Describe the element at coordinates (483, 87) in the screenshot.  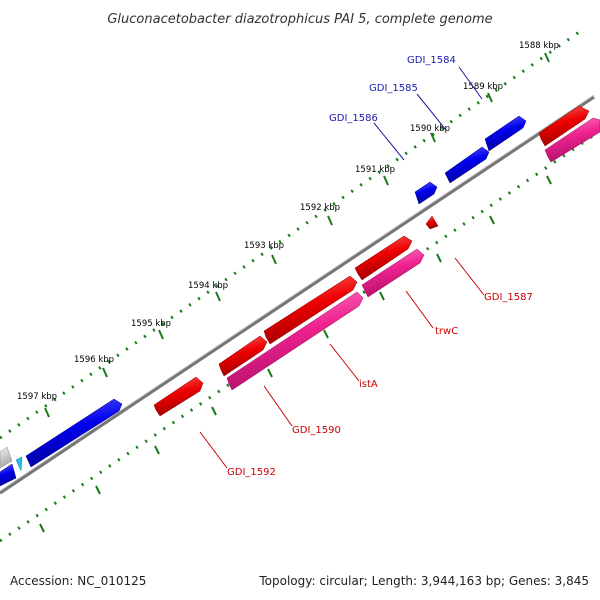
I see `tick-label-1589: 1589 kbp` at that location.